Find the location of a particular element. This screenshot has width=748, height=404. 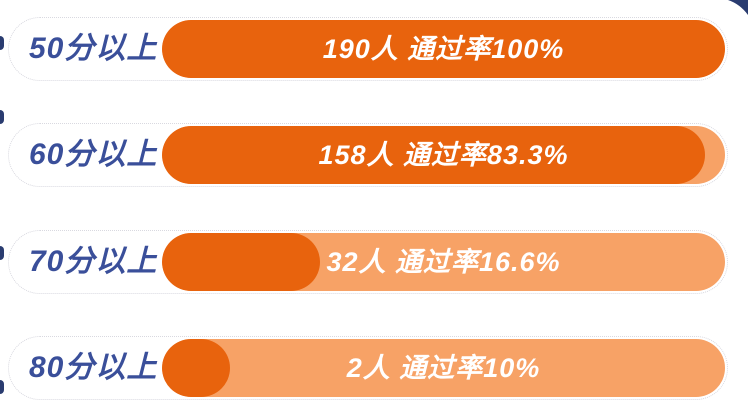

bar-track: 2人 通过率10% is located at coordinates (443, 368).